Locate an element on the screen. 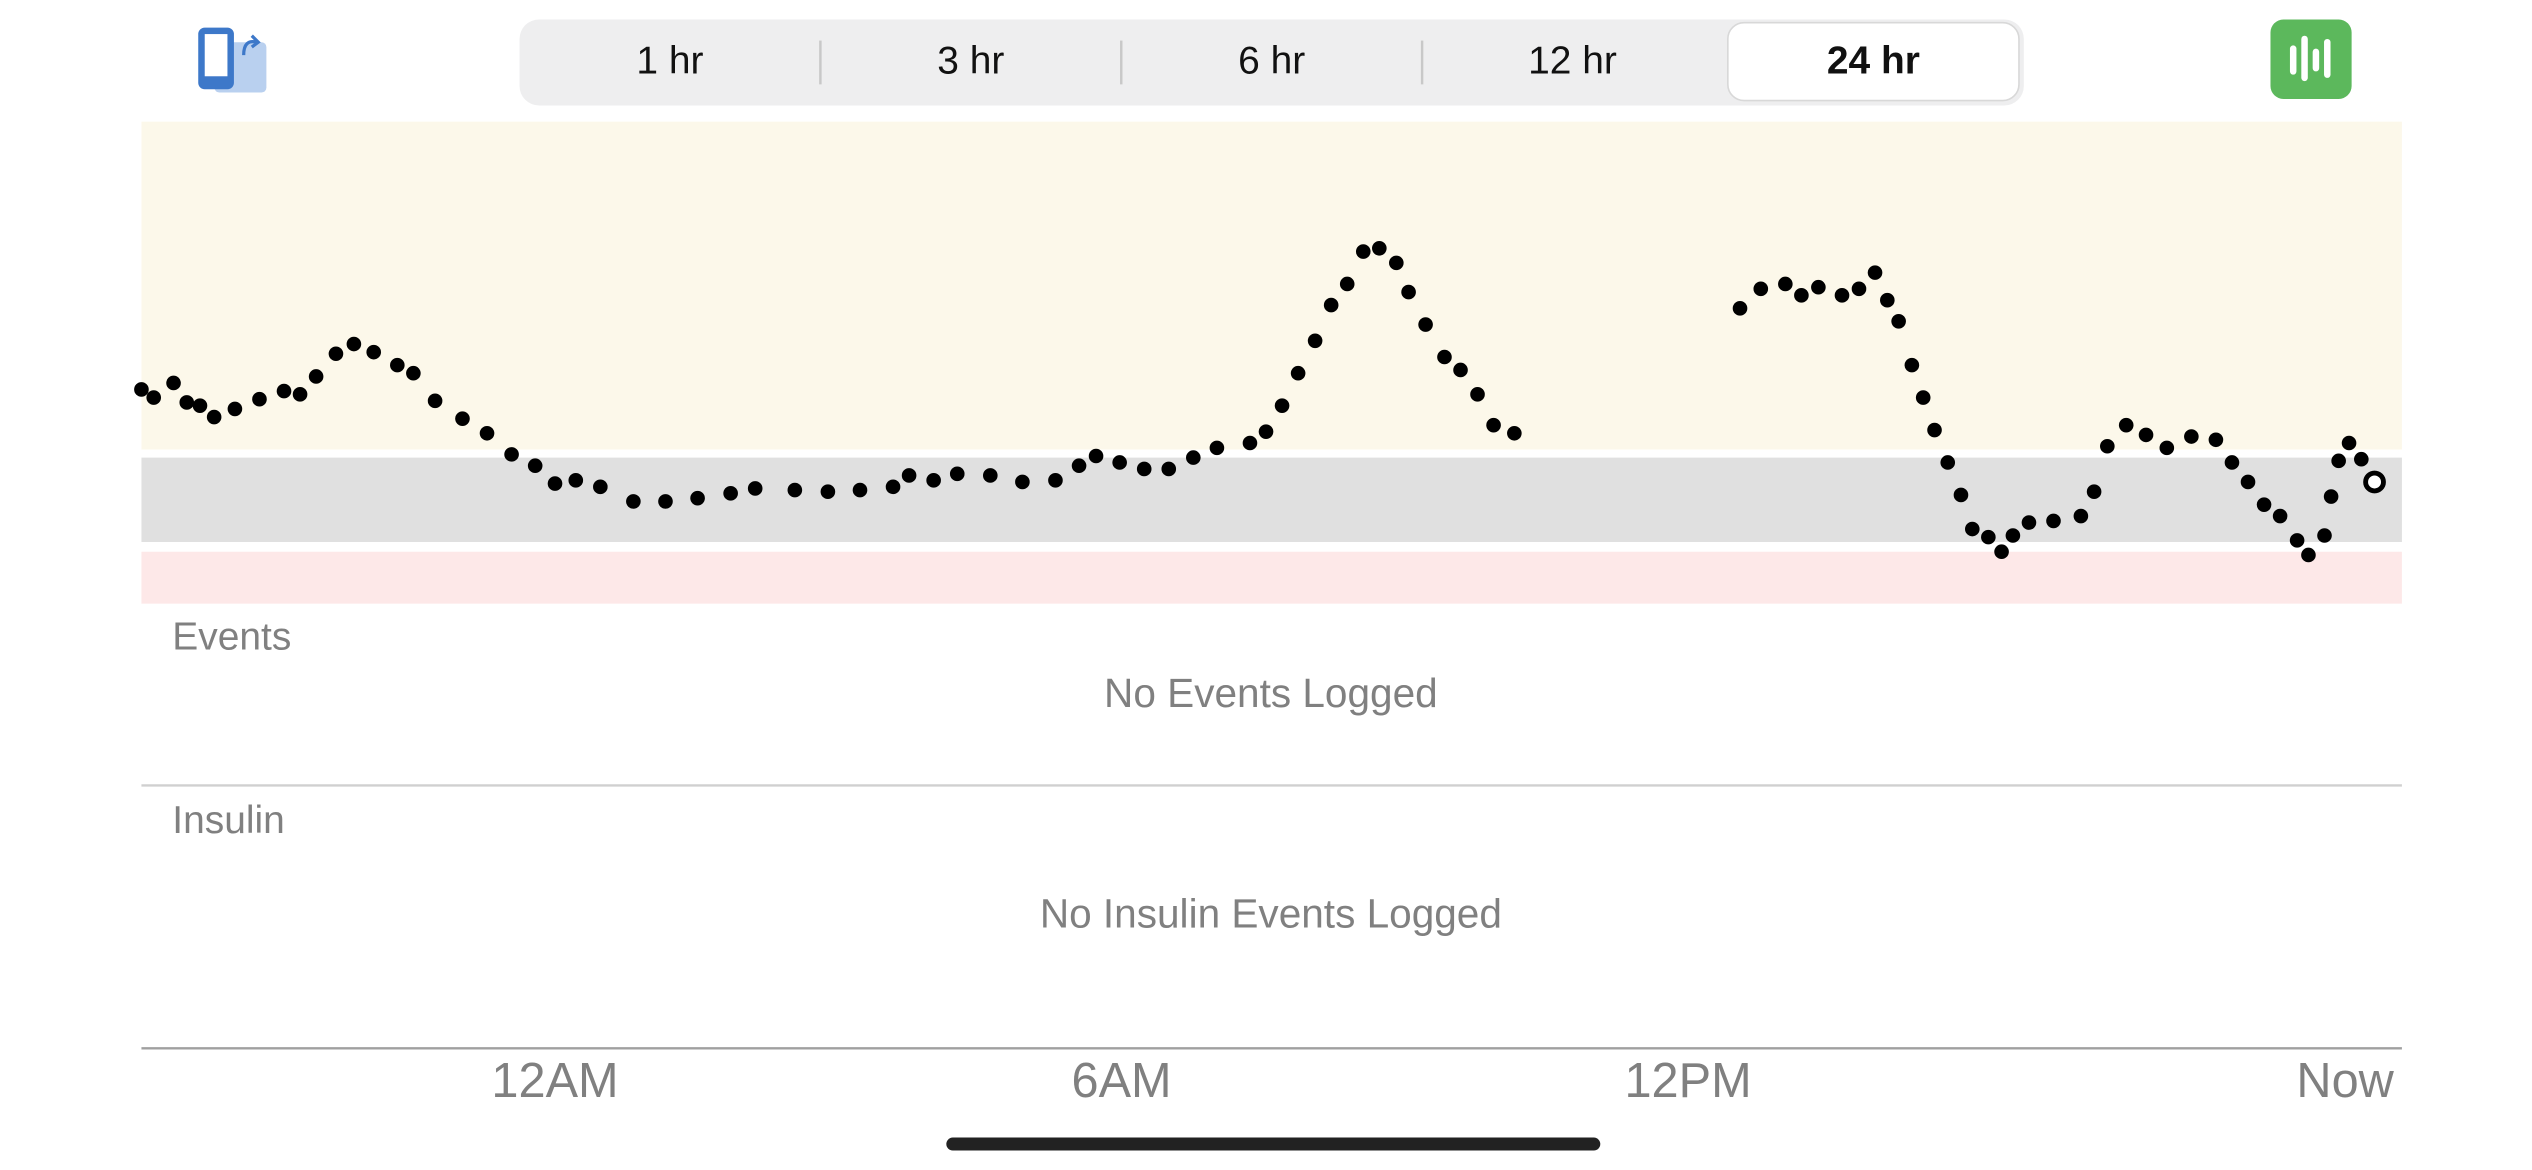 This screenshot has height=1170, width=2532. x-tick-label: Now is located at coordinates (2345, 1081).